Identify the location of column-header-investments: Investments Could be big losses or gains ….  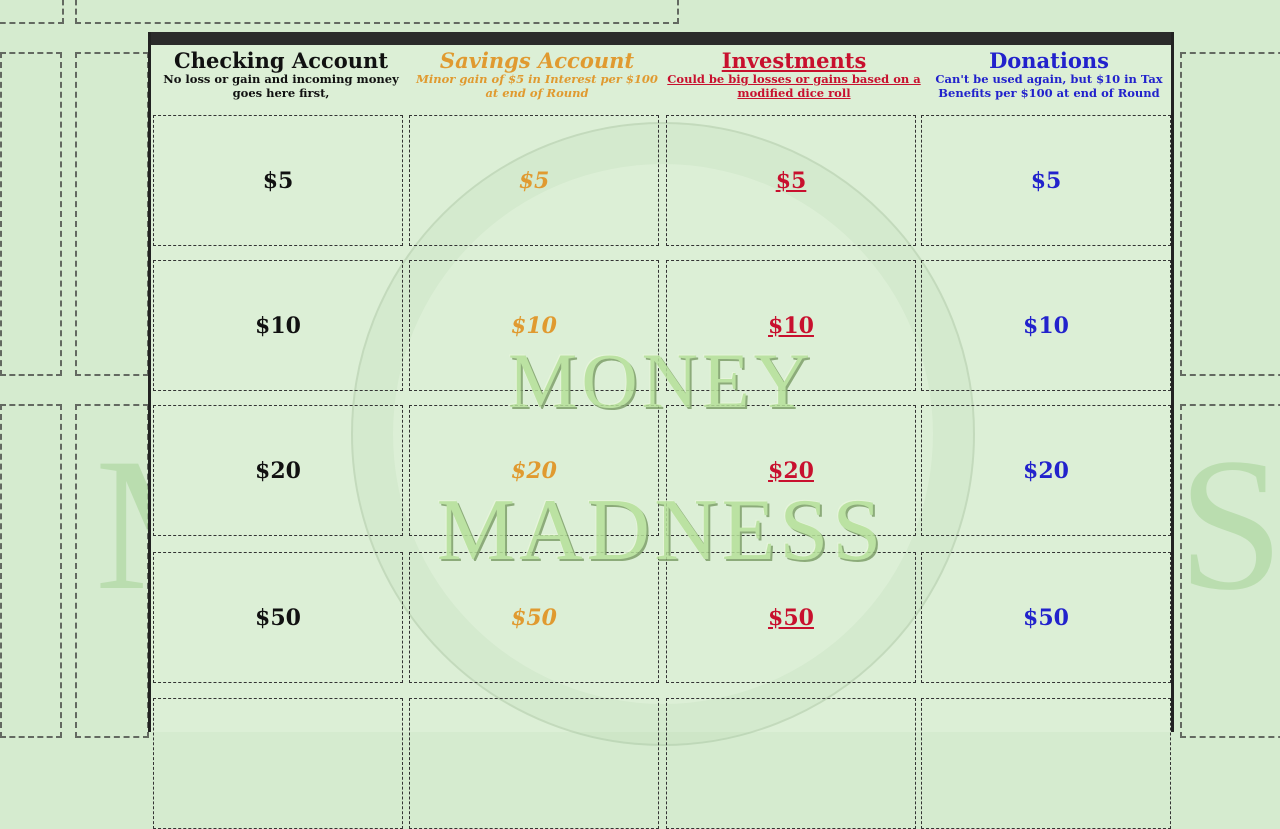
(794, 74).